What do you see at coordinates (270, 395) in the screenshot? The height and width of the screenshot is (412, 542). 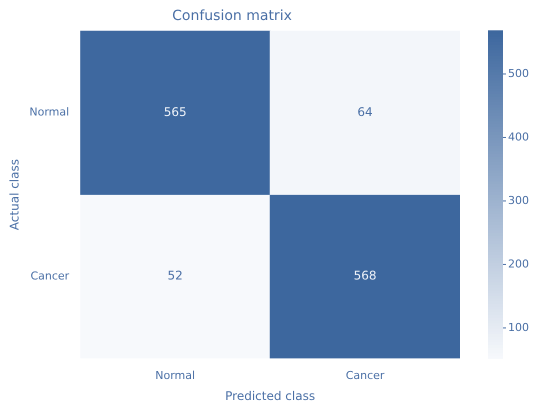 I see `x-axis-title: Predicted class` at bounding box center [270, 395].